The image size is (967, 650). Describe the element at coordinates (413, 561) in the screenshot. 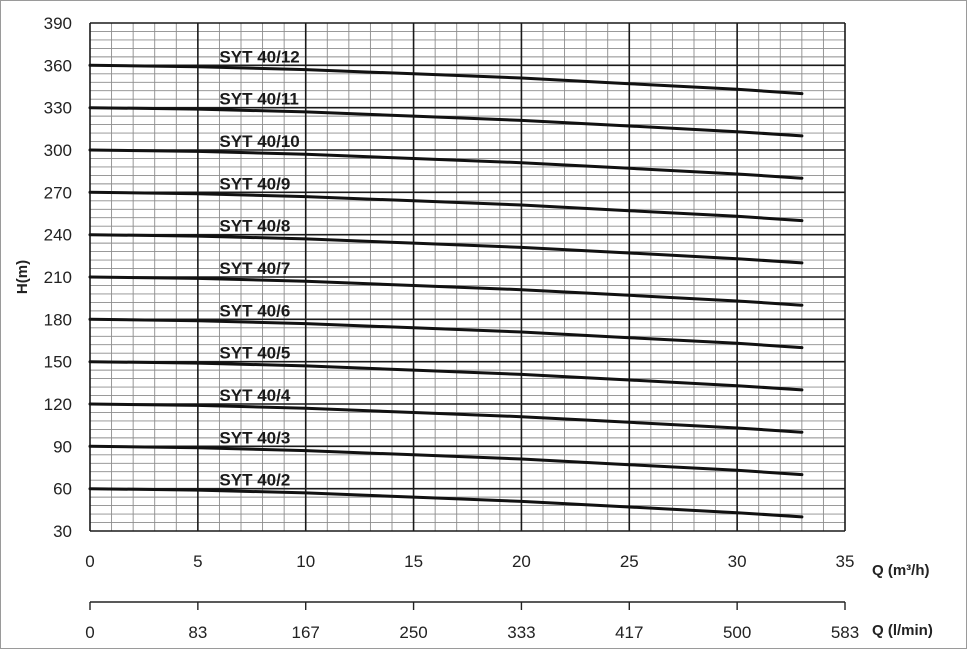

I see `x-tick-label: 15` at that location.